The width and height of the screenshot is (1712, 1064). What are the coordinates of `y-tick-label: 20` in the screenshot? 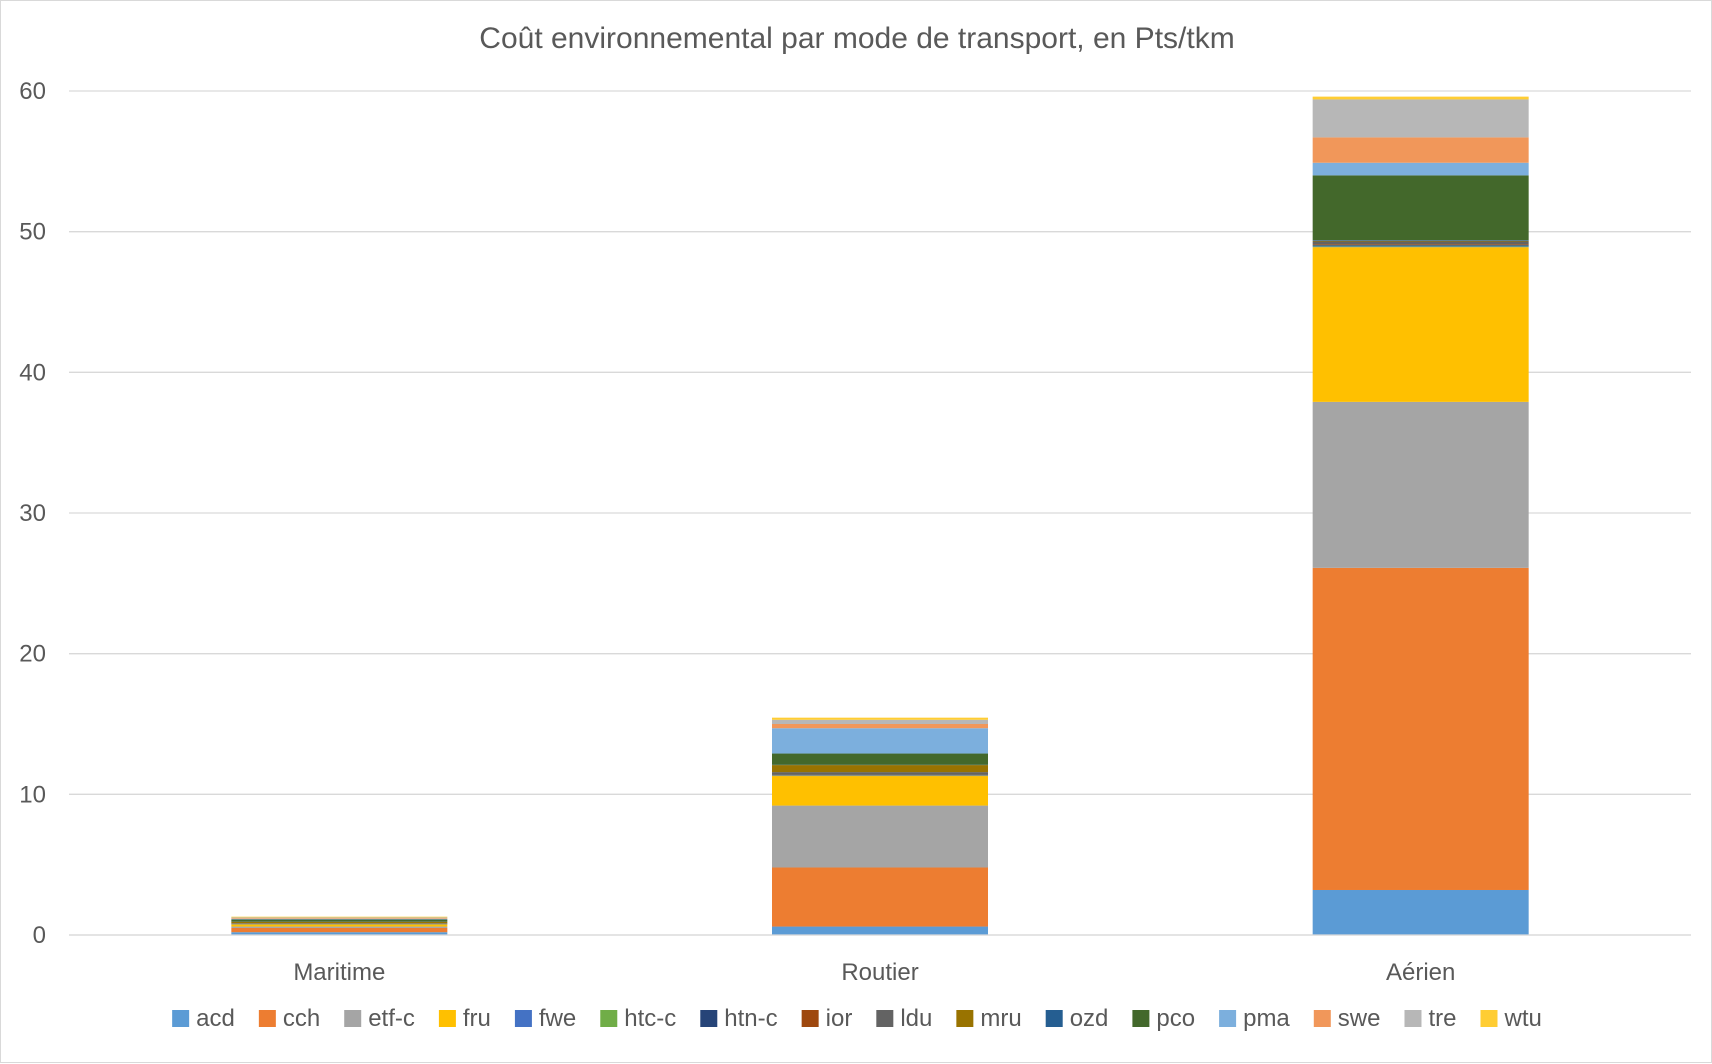 It's located at (32, 654).